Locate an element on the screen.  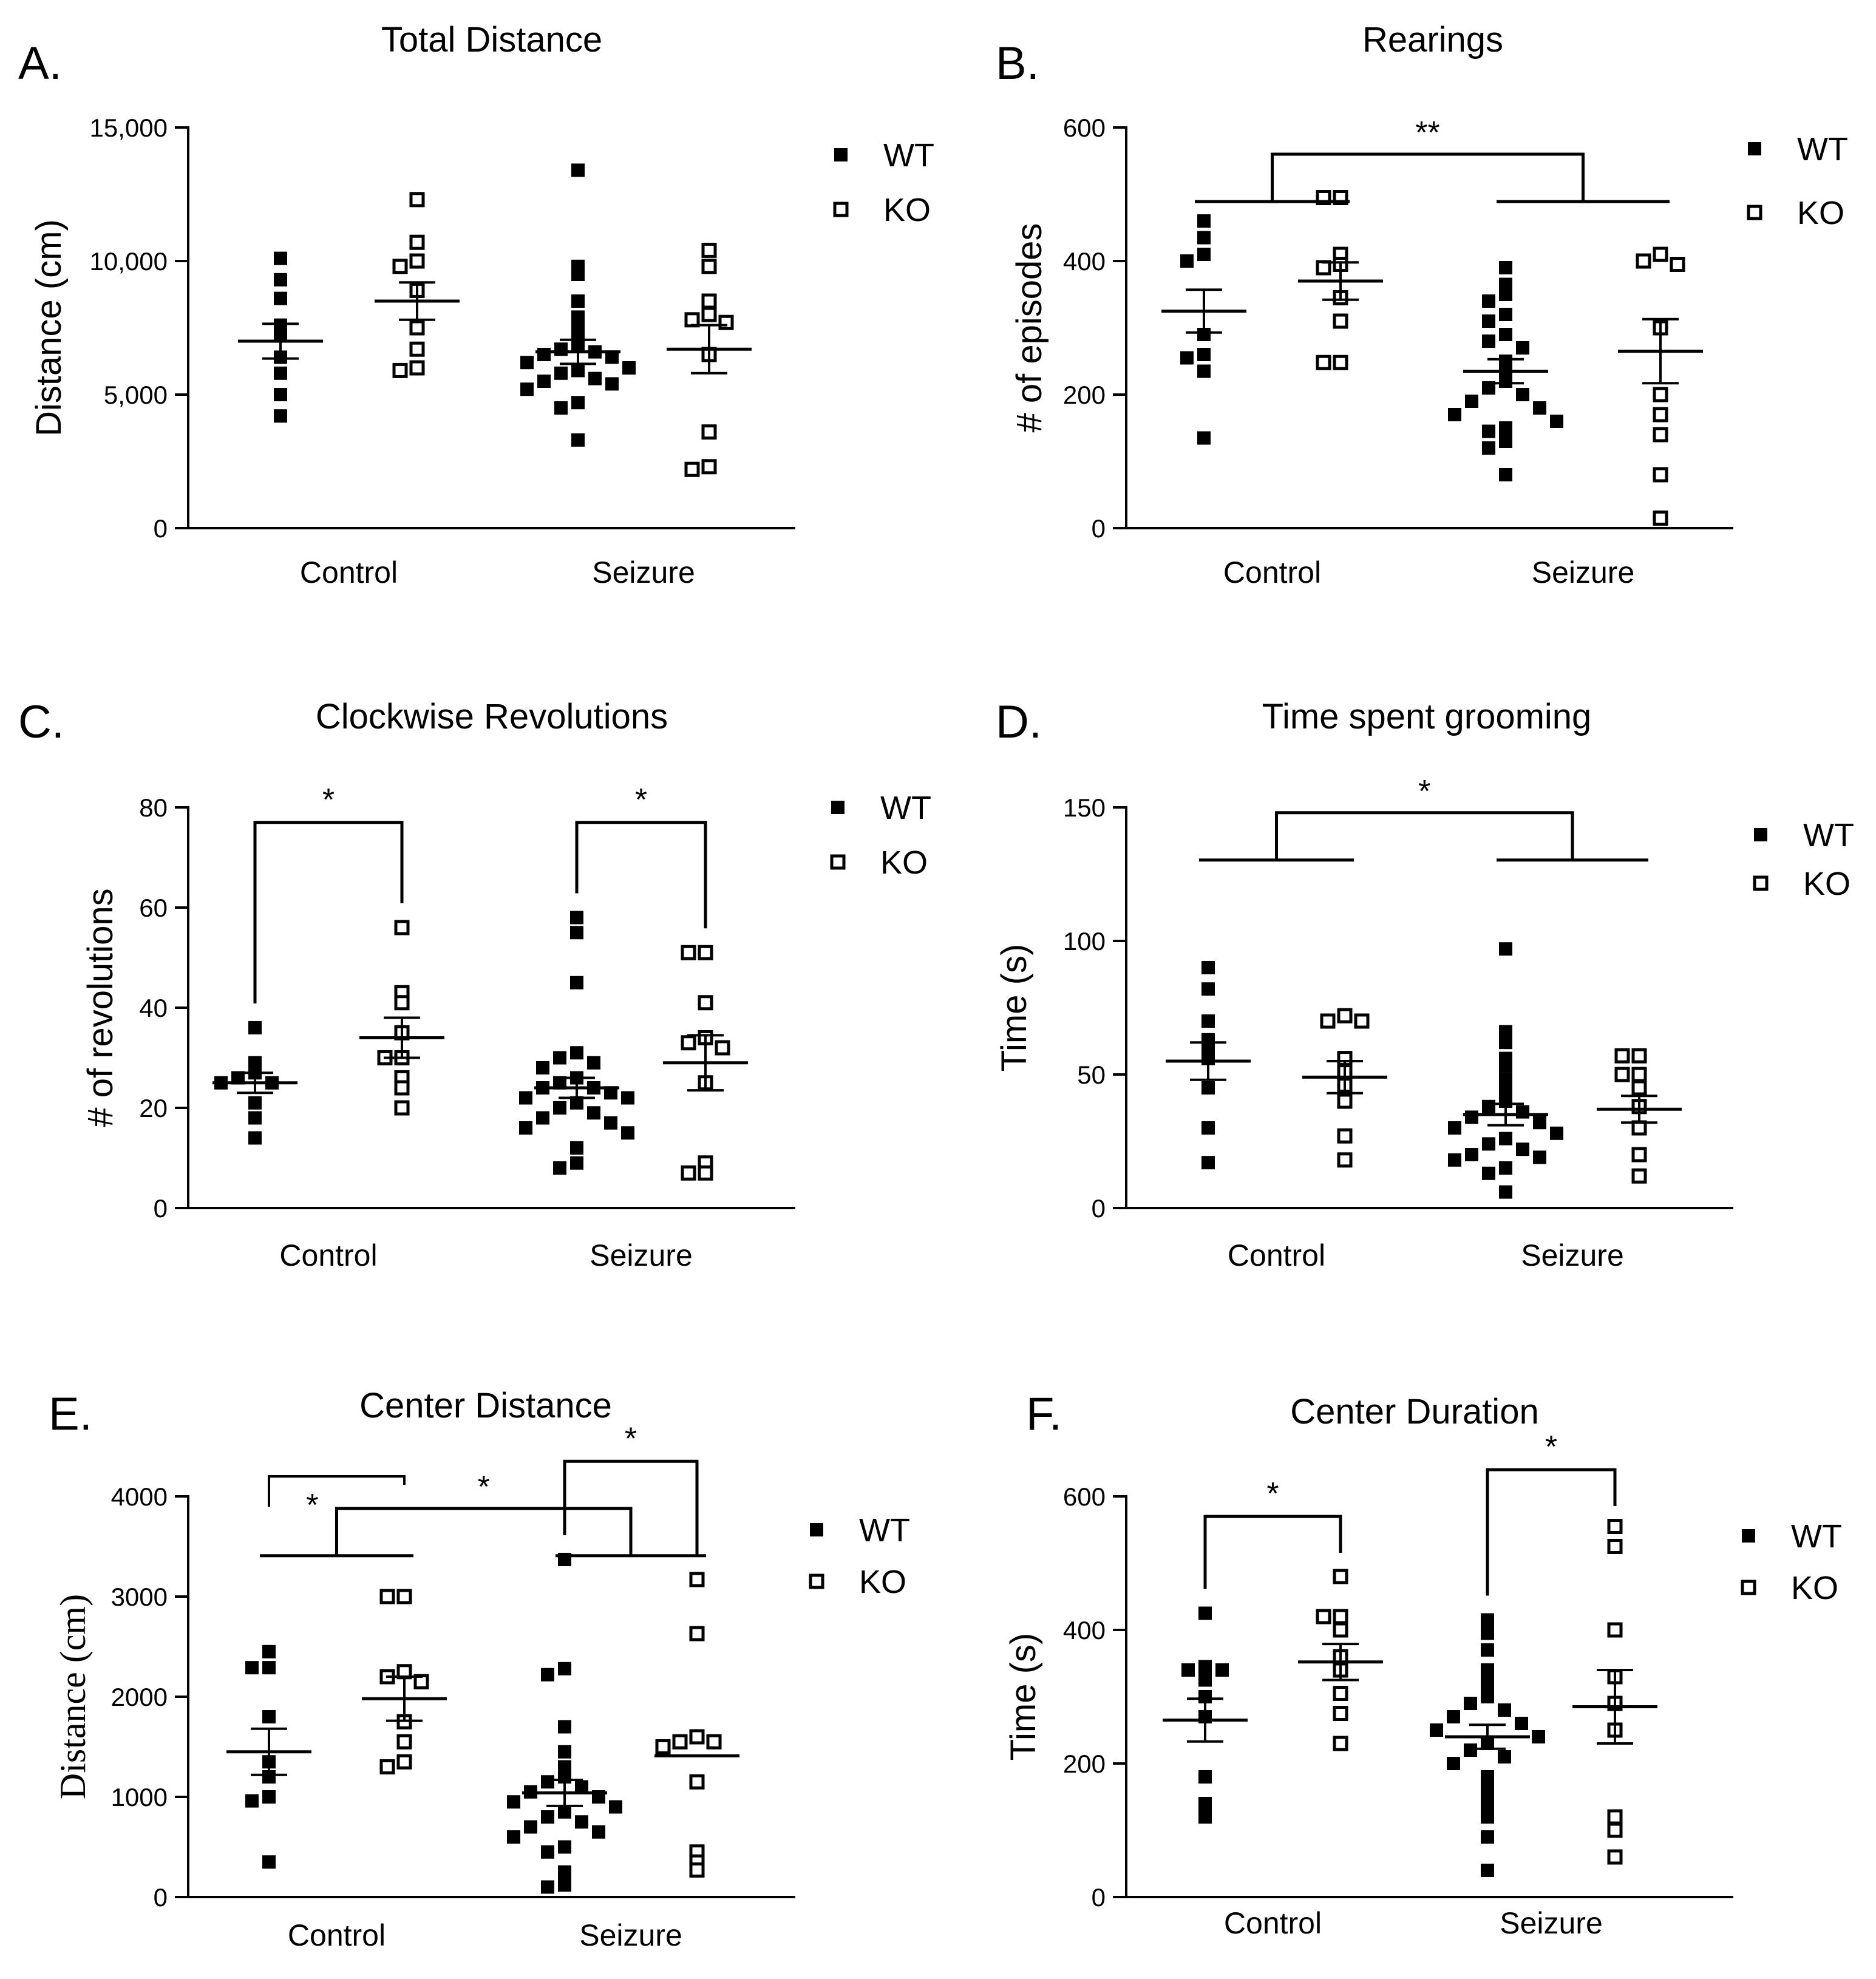
x-category-label: Seizure is located at coordinates (643, 572).